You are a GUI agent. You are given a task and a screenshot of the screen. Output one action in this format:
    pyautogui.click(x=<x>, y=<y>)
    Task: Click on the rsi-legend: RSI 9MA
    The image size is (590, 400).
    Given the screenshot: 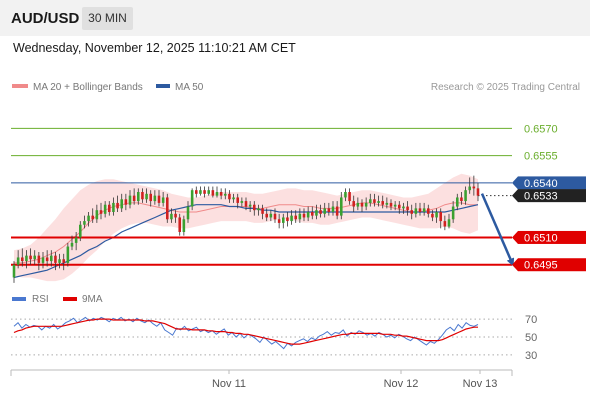 What is the action you would take?
    pyautogui.click(x=57, y=299)
    